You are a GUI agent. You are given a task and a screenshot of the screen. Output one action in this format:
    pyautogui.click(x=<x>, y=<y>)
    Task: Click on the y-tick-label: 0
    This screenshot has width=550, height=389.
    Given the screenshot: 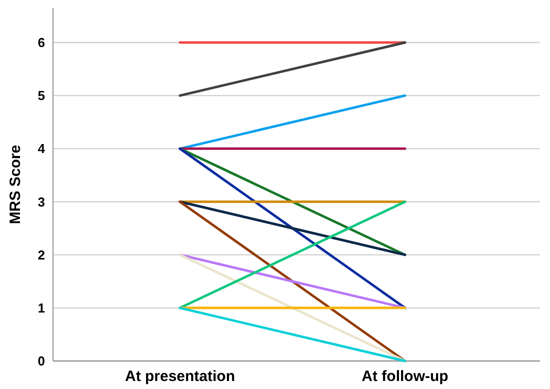 What is the action you would take?
    pyautogui.click(x=41, y=361)
    